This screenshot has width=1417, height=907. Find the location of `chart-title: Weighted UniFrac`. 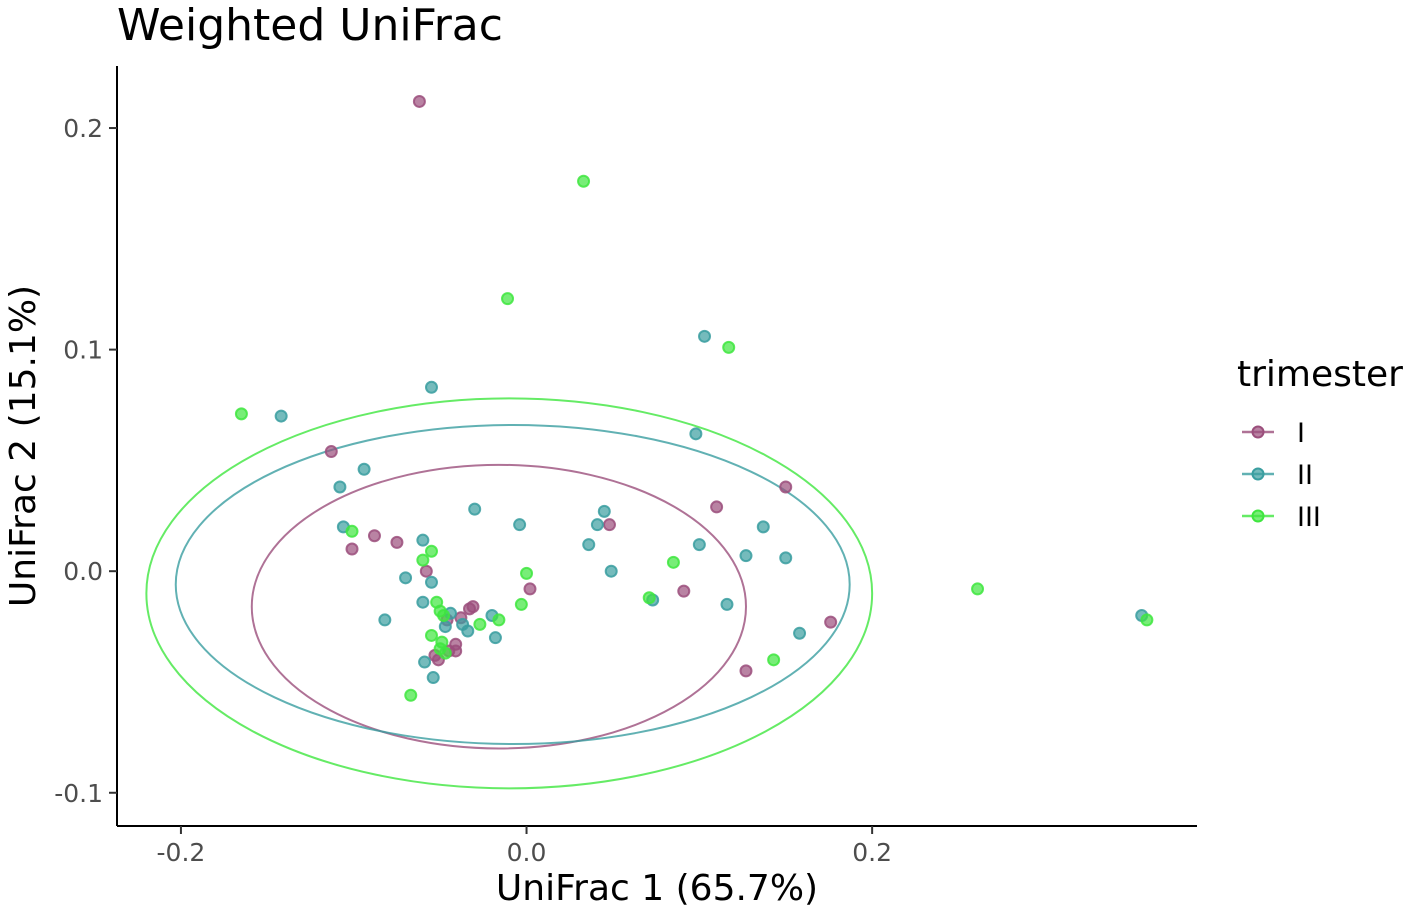

chart-title: Weighted UniFrac is located at coordinates (310, 25).